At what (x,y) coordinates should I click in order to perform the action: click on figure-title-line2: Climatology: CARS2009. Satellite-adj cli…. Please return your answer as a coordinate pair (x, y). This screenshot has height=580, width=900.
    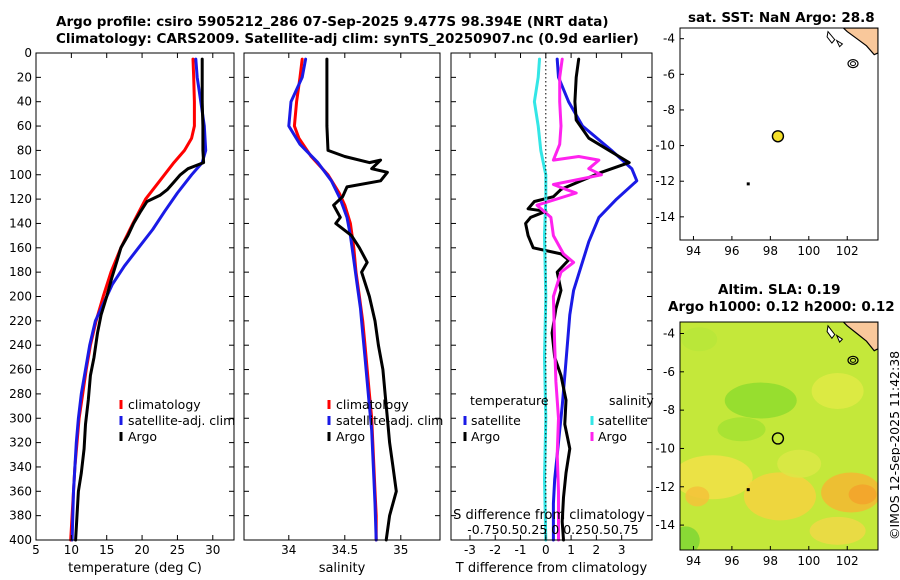
    Looking at the image, I should click on (347, 39).